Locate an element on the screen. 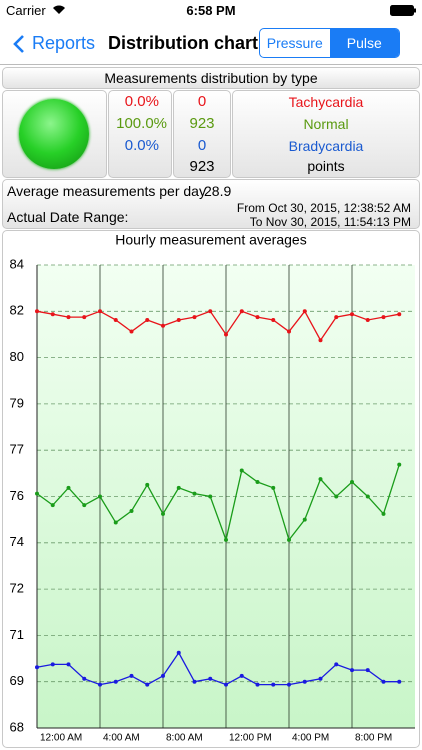  count-normal: 923 is located at coordinates (202, 123).